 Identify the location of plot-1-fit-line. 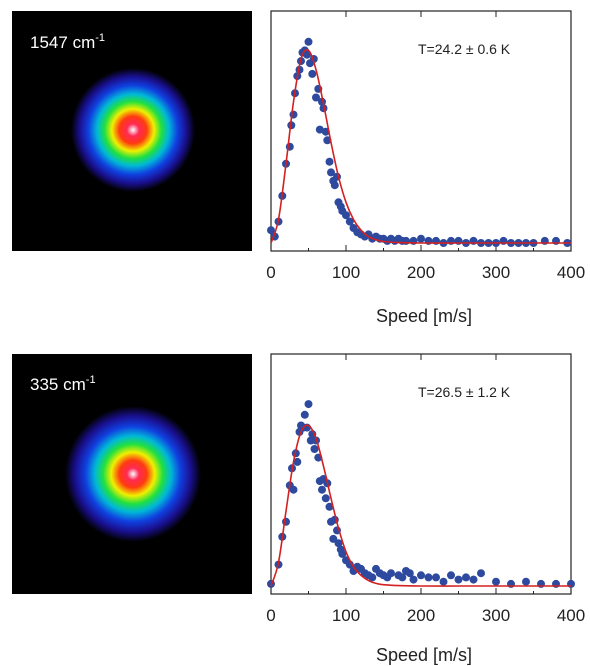
(421, 146).